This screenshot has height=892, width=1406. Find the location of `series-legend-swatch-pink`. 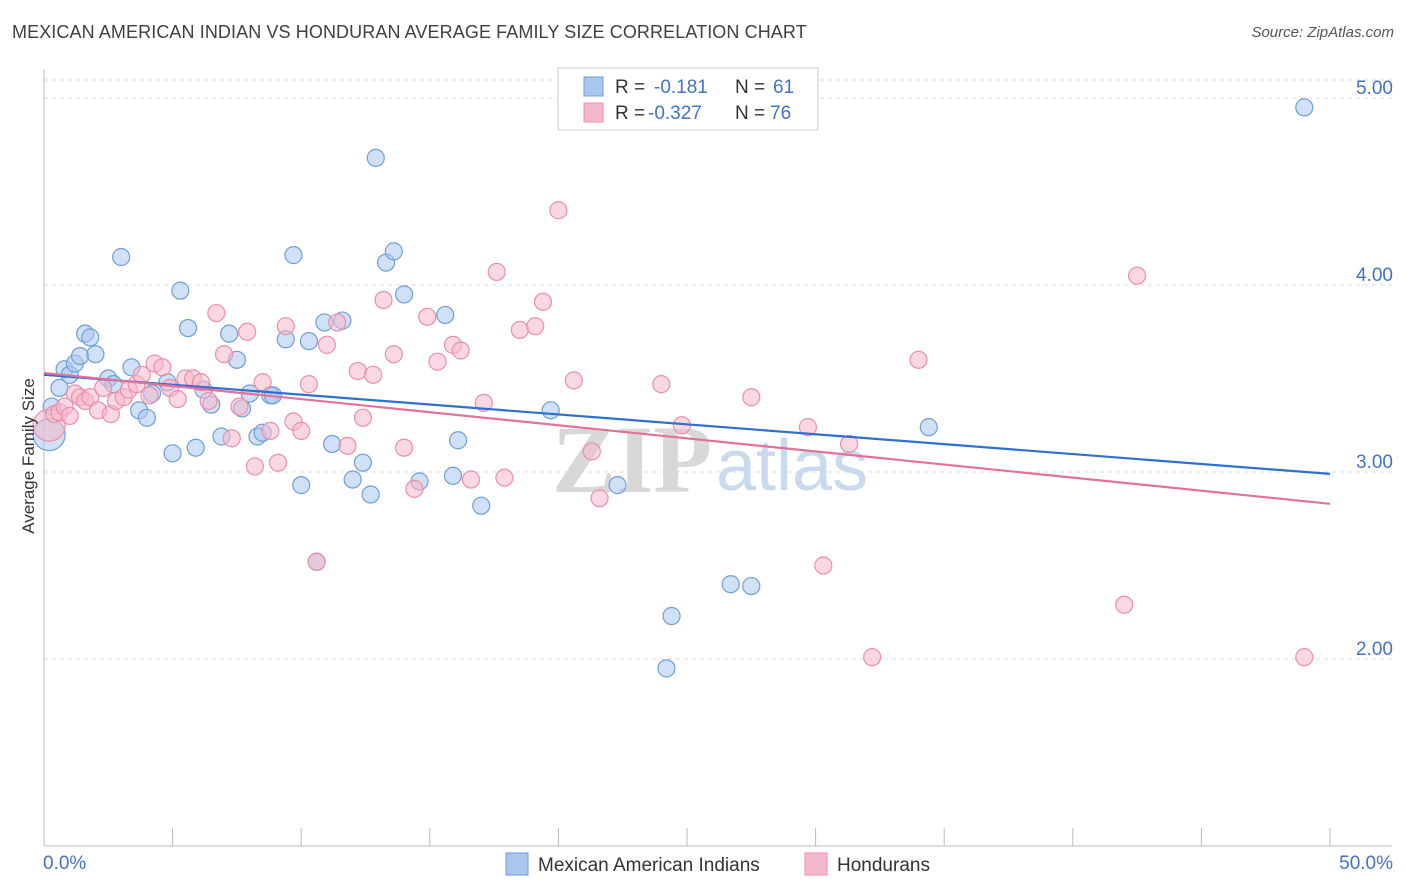

series-legend-swatch-pink is located at coordinates (816, 864).